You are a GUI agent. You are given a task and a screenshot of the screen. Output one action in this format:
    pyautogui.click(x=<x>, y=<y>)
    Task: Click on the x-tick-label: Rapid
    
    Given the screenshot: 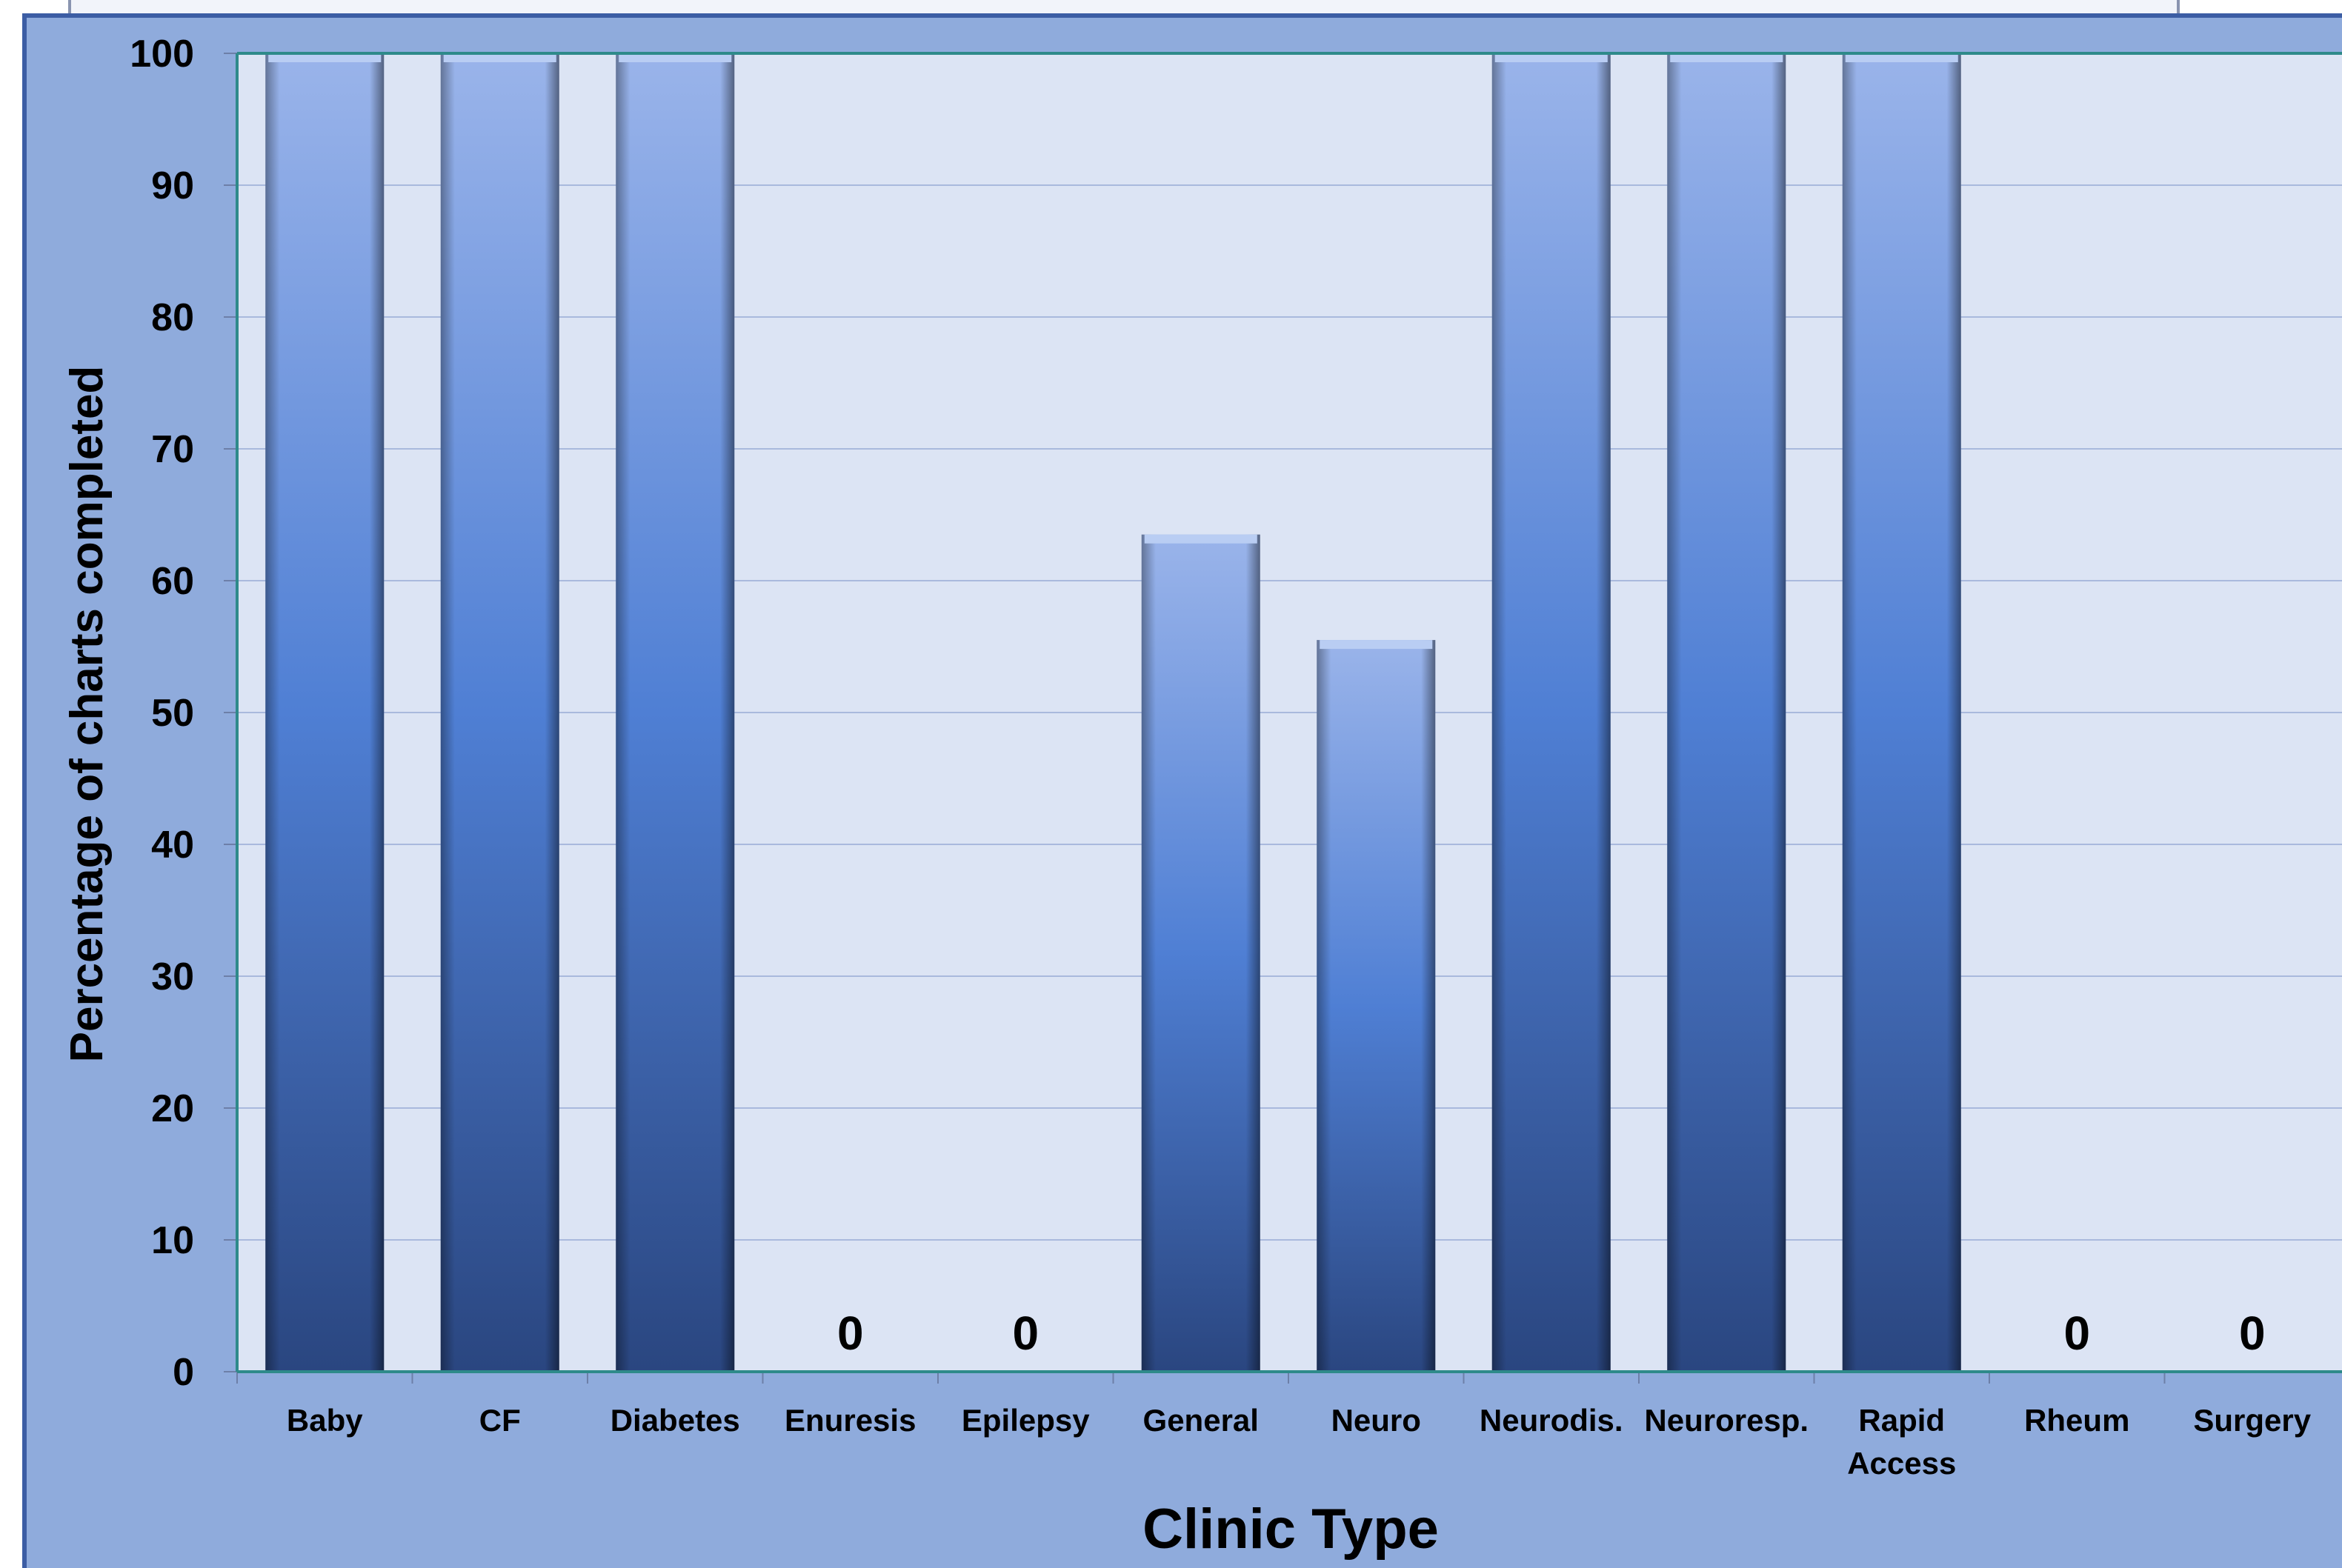 What is the action you would take?
    pyautogui.click(x=1902, y=1420)
    